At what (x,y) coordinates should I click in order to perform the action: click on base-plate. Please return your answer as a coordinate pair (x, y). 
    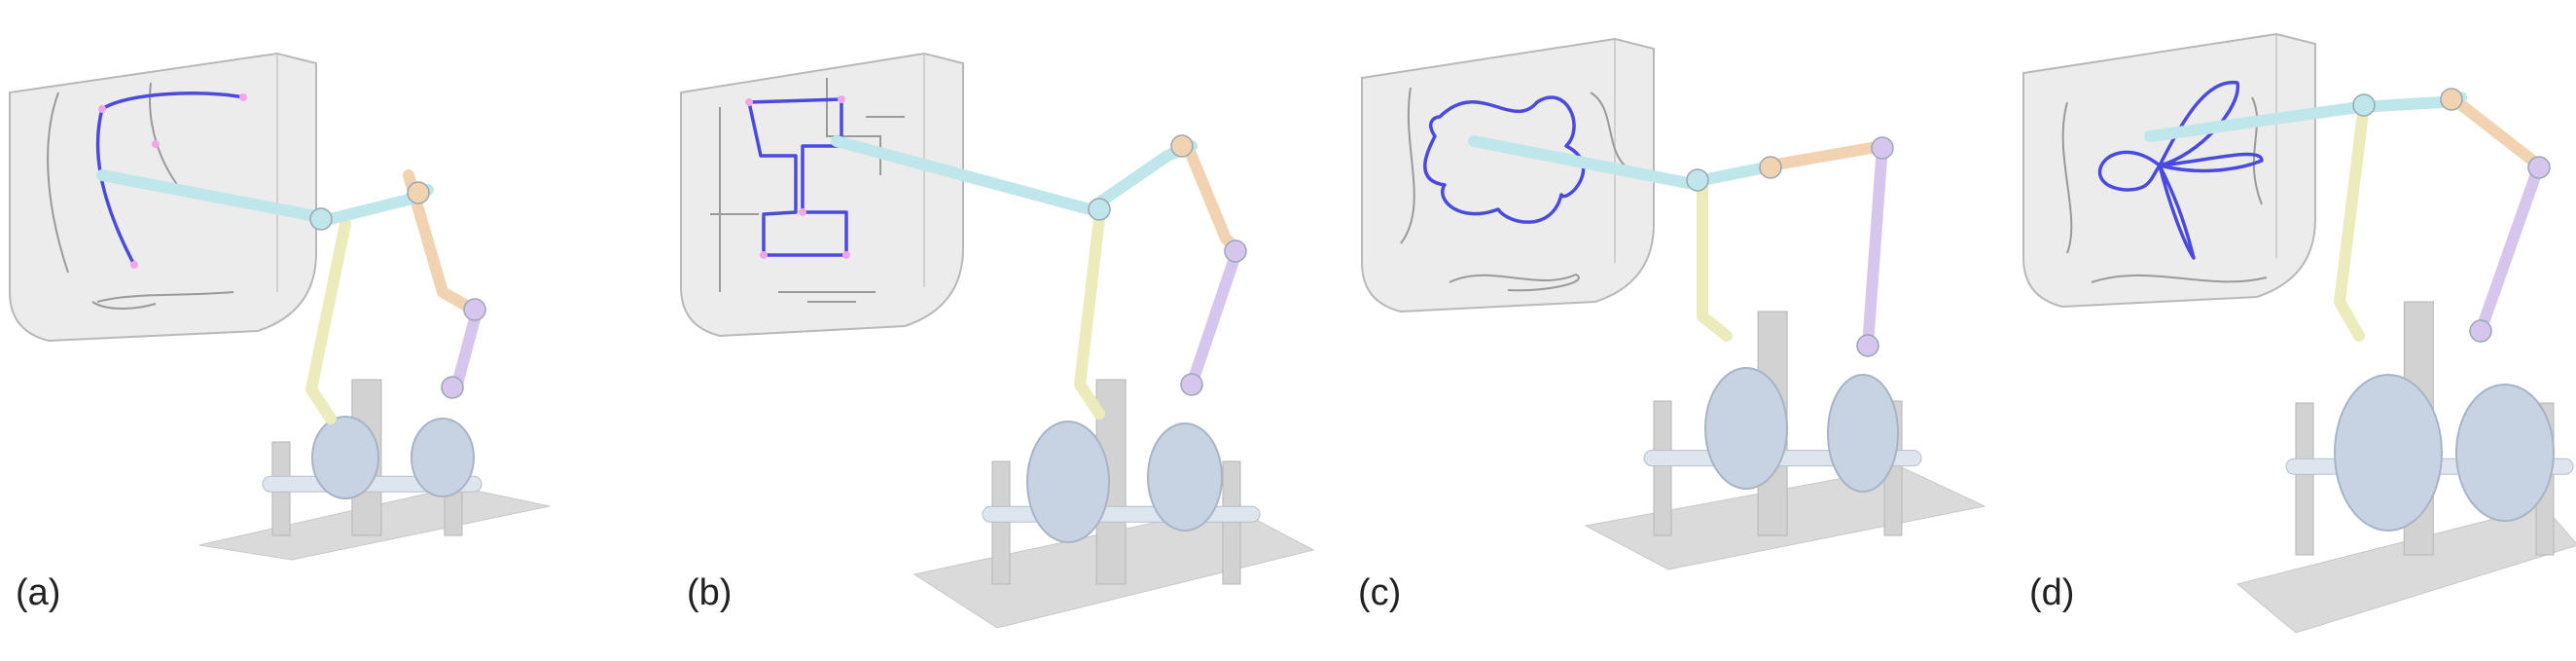
    Looking at the image, I should click on (2406, 570).